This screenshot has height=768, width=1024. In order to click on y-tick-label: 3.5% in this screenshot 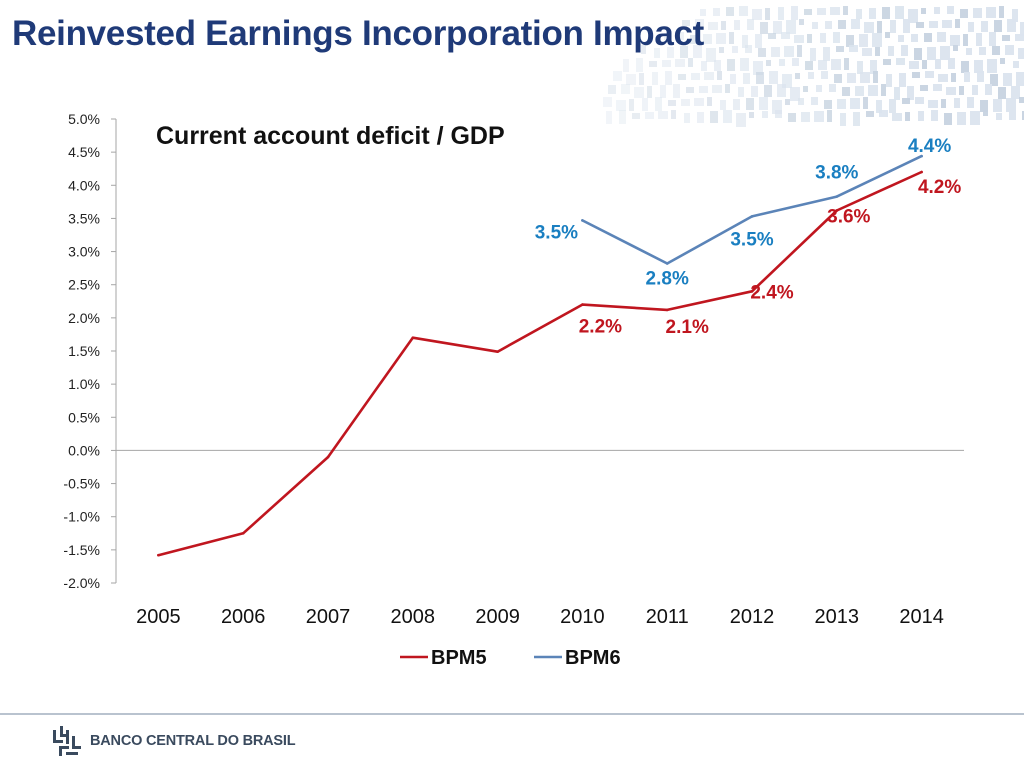, I will do `click(84, 218)`.